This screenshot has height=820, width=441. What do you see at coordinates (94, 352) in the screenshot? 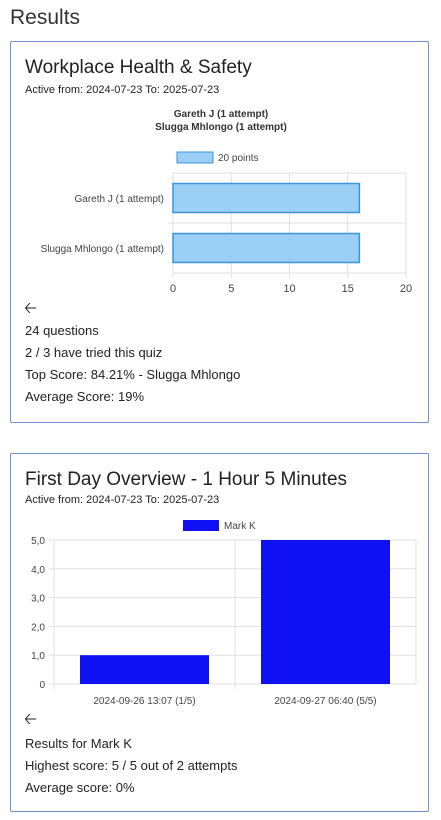
I see `quiz-attempts-summary: 2 / 3 have tried this quiz` at bounding box center [94, 352].